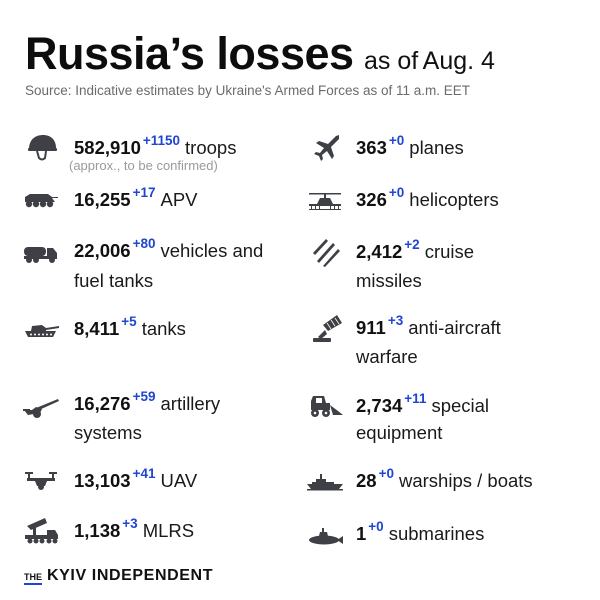 The height and width of the screenshot is (600, 600). What do you see at coordinates (454, 199) in the screenshot?
I see `helicopters-label: helicopters` at bounding box center [454, 199].